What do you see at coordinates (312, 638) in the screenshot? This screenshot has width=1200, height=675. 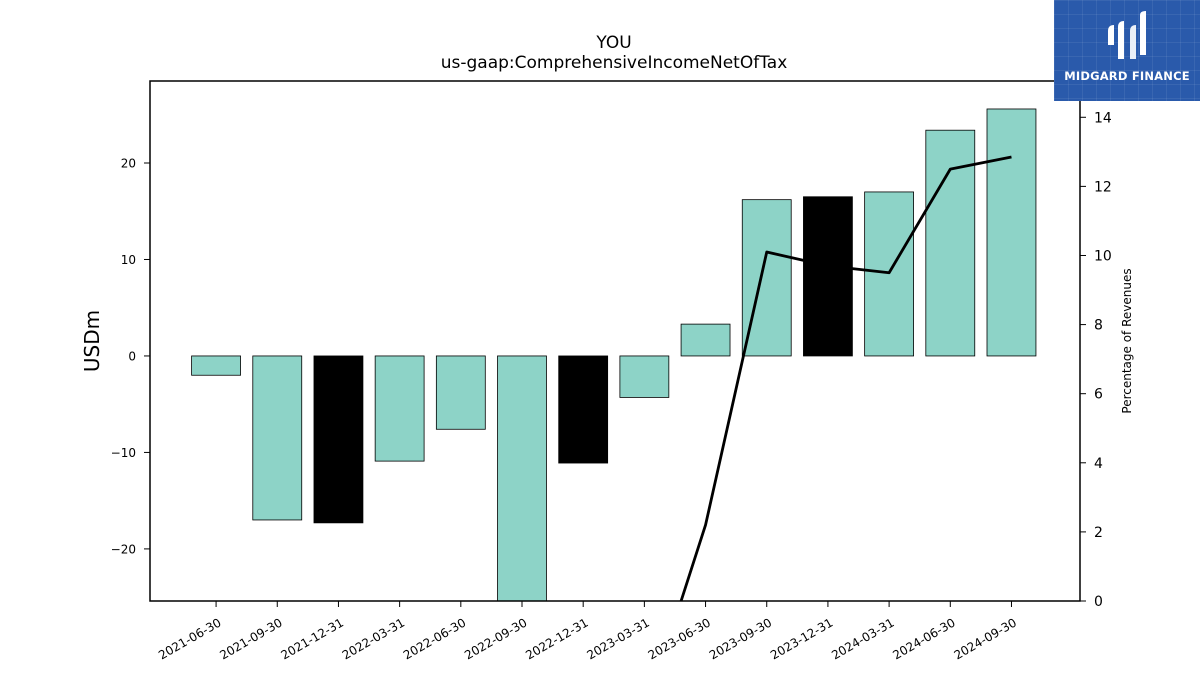 I see `x-tick-label: 2021-12-31` at bounding box center [312, 638].